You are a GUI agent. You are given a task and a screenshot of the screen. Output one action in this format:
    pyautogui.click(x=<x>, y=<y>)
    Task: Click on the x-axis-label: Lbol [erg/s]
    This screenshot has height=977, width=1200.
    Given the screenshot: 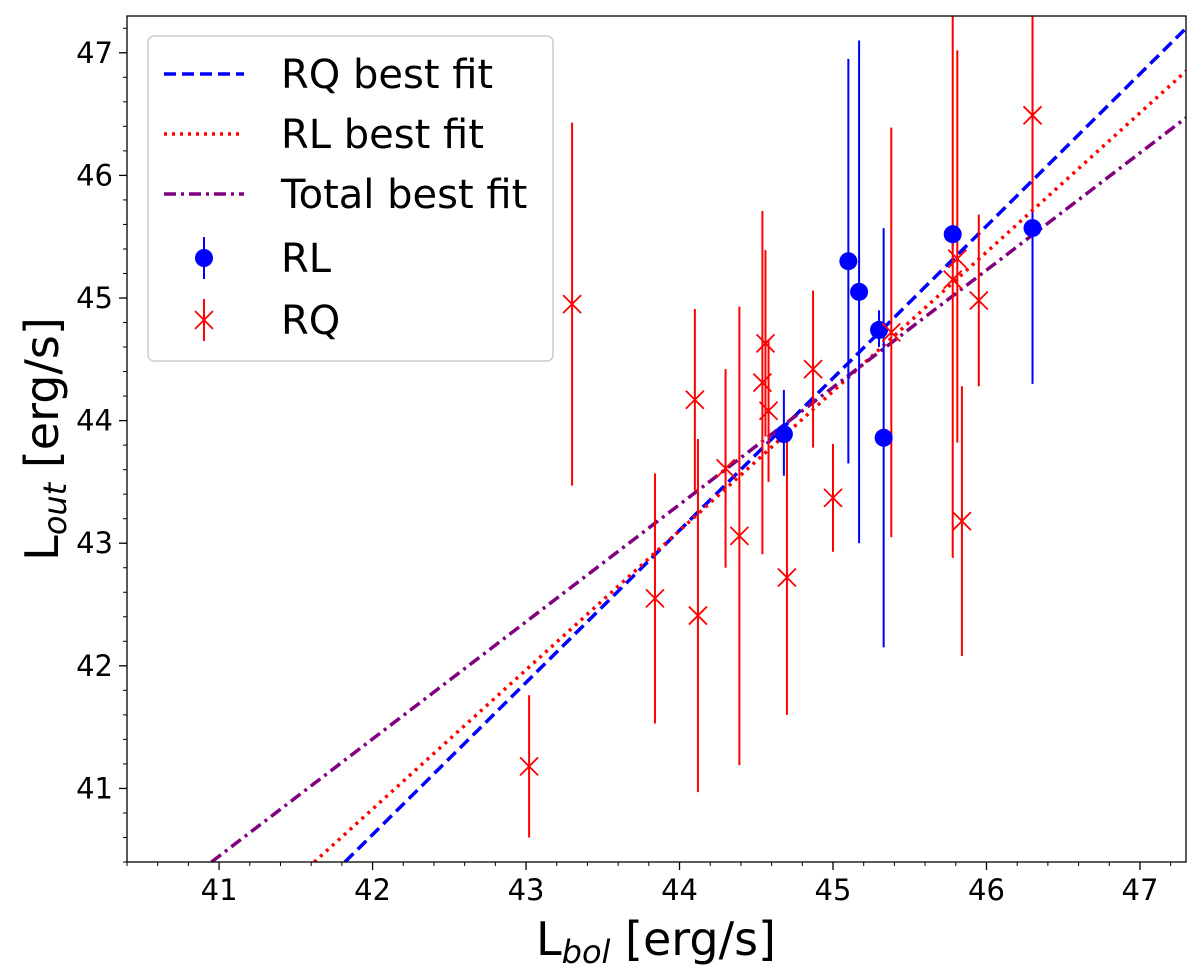 What is the action you would take?
    pyautogui.click(x=656, y=941)
    